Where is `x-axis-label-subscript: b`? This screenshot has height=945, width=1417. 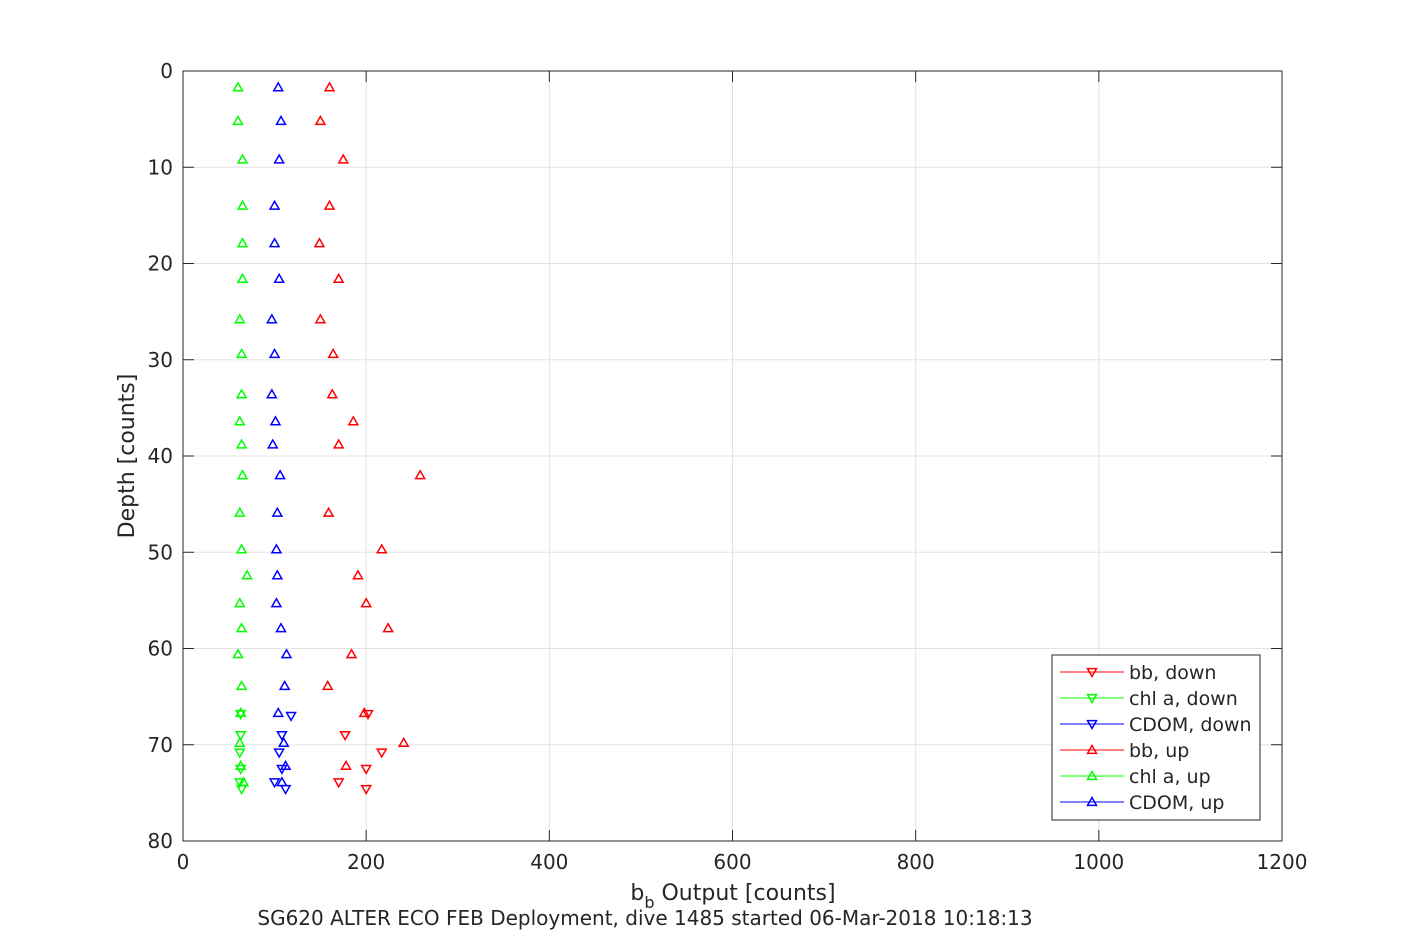
x-axis-label-subscript: b is located at coordinates (649, 902).